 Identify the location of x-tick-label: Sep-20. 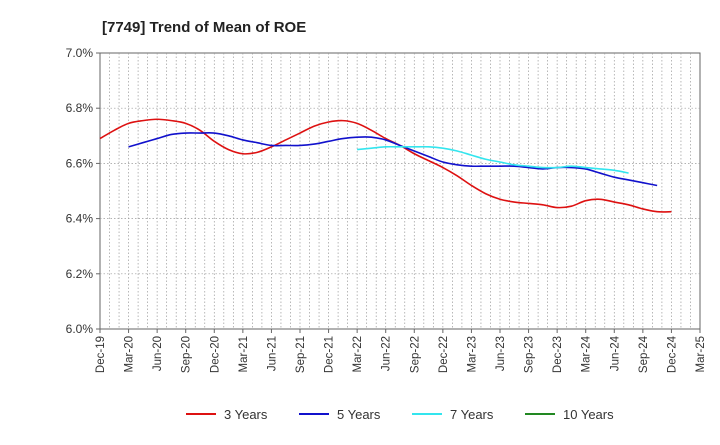
(187, 354).